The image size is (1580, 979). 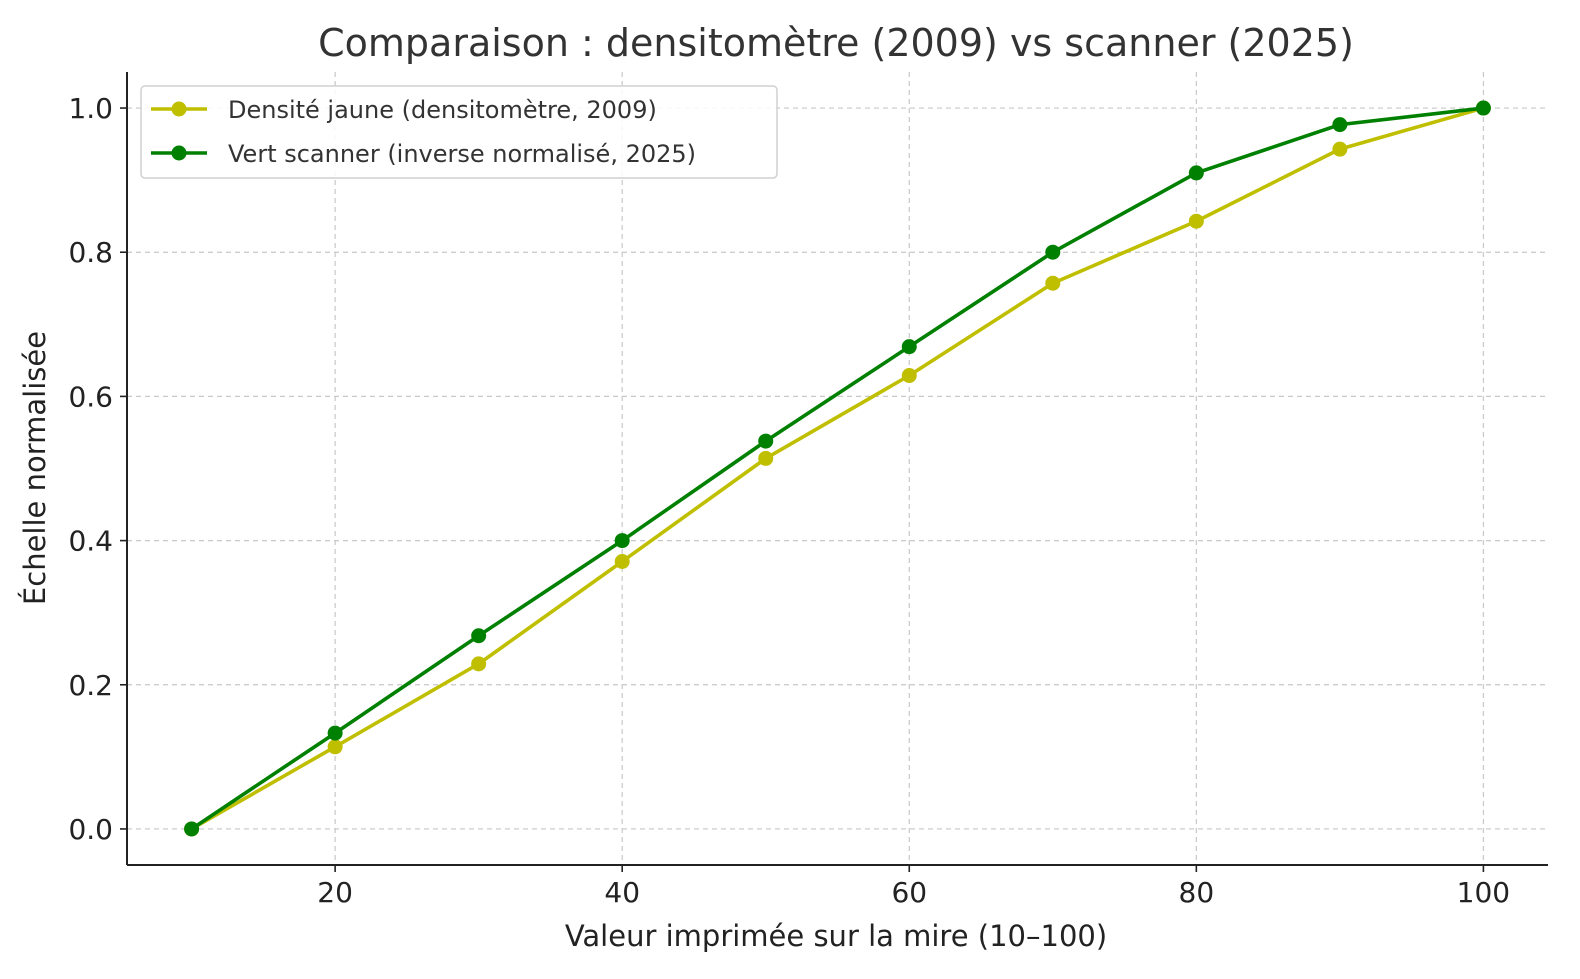 I want to click on y-tick-label: 1.0, so click(x=90, y=108).